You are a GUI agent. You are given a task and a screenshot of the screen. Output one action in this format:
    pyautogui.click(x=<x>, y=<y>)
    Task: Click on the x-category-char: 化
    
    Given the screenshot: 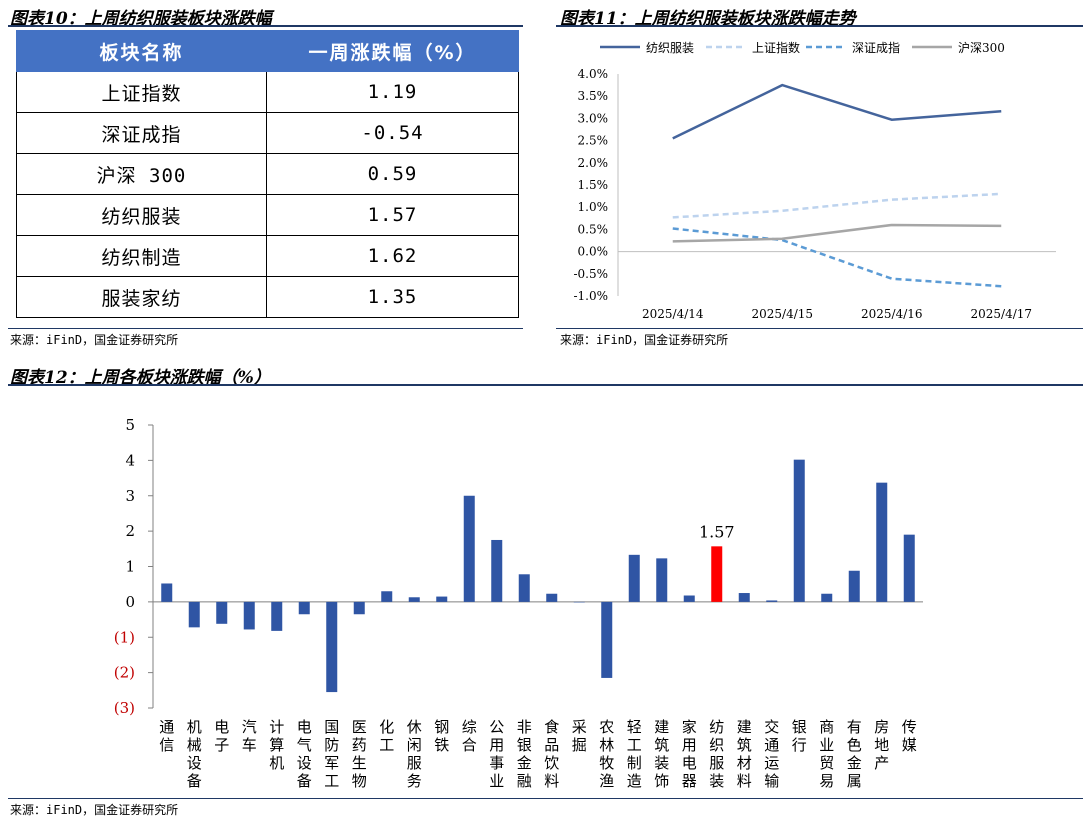 What is the action you would take?
    pyautogui.click(x=386, y=727)
    